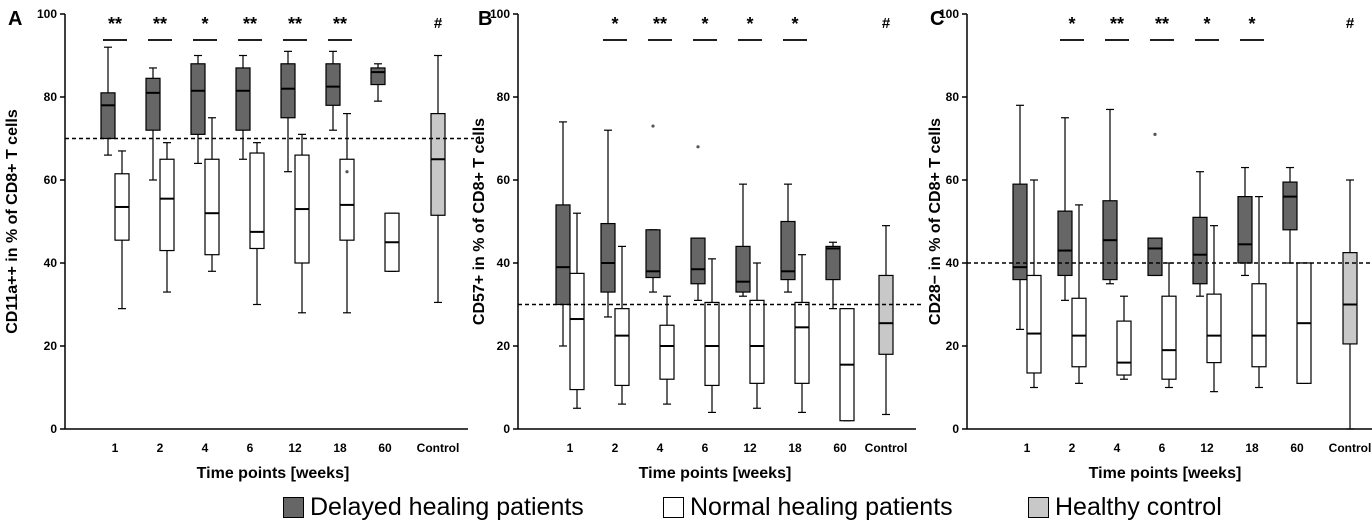  I want to click on panel-c-y-tick-label: 60, so click(953, 180).